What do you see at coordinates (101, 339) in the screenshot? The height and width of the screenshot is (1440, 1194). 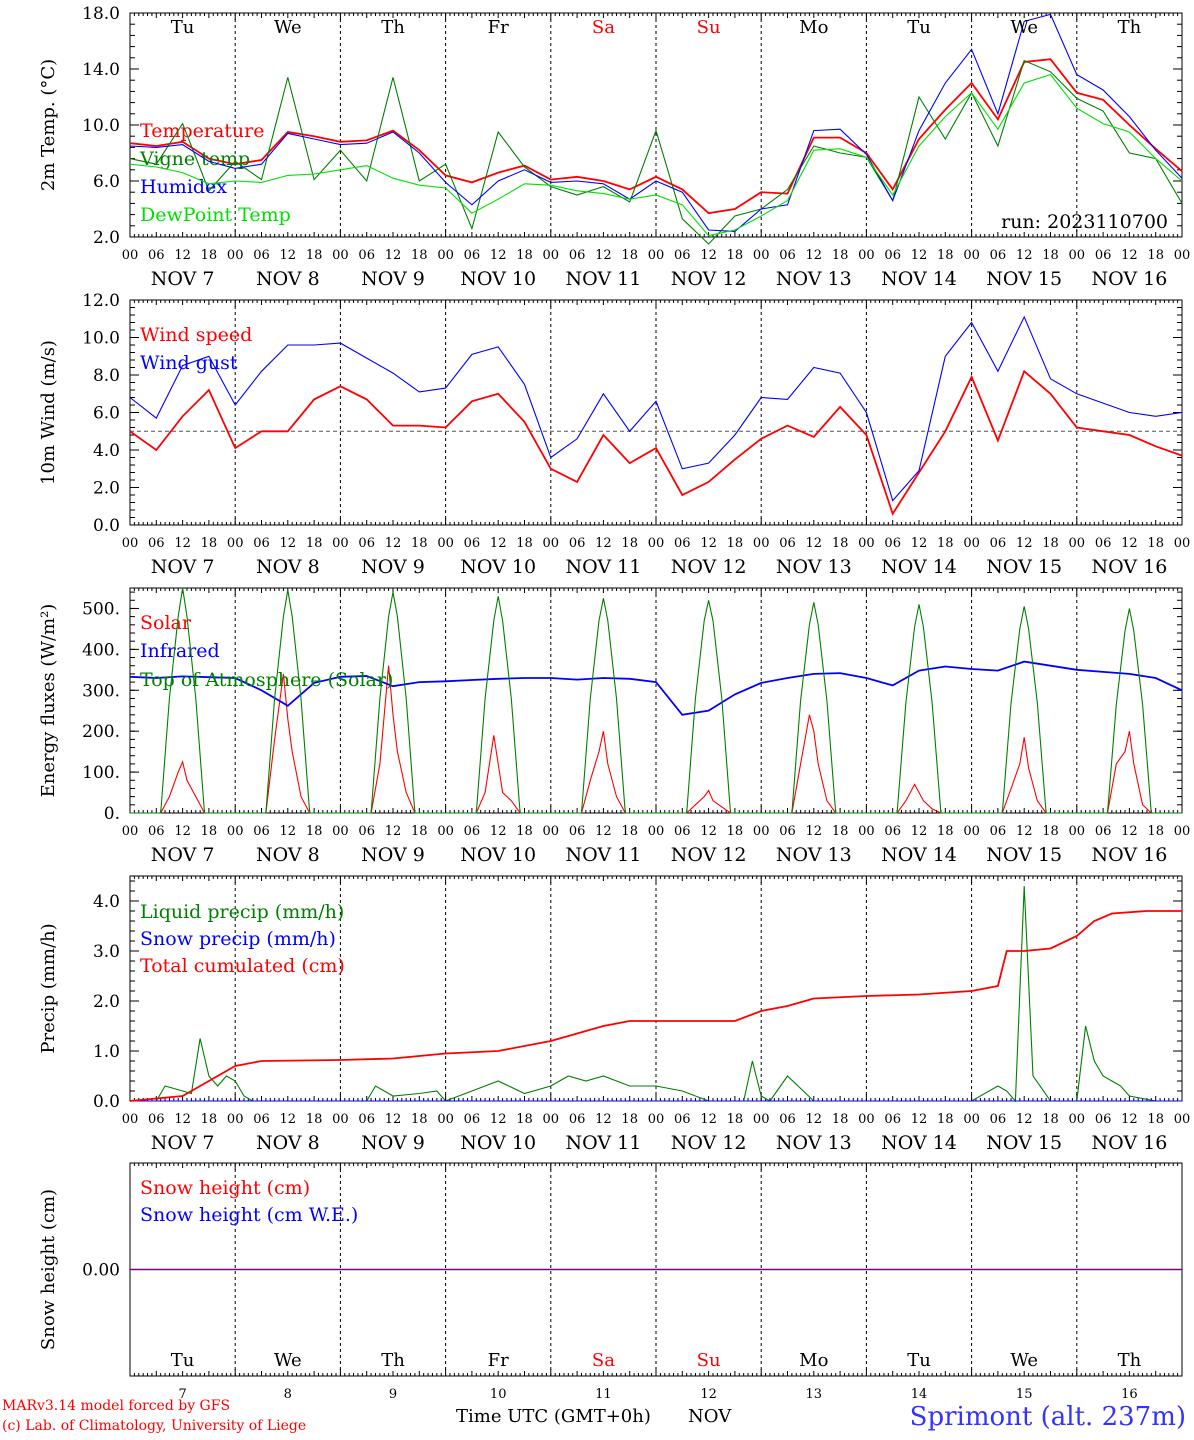 I see `y-tick-label: 10.0` at bounding box center [101, 339].